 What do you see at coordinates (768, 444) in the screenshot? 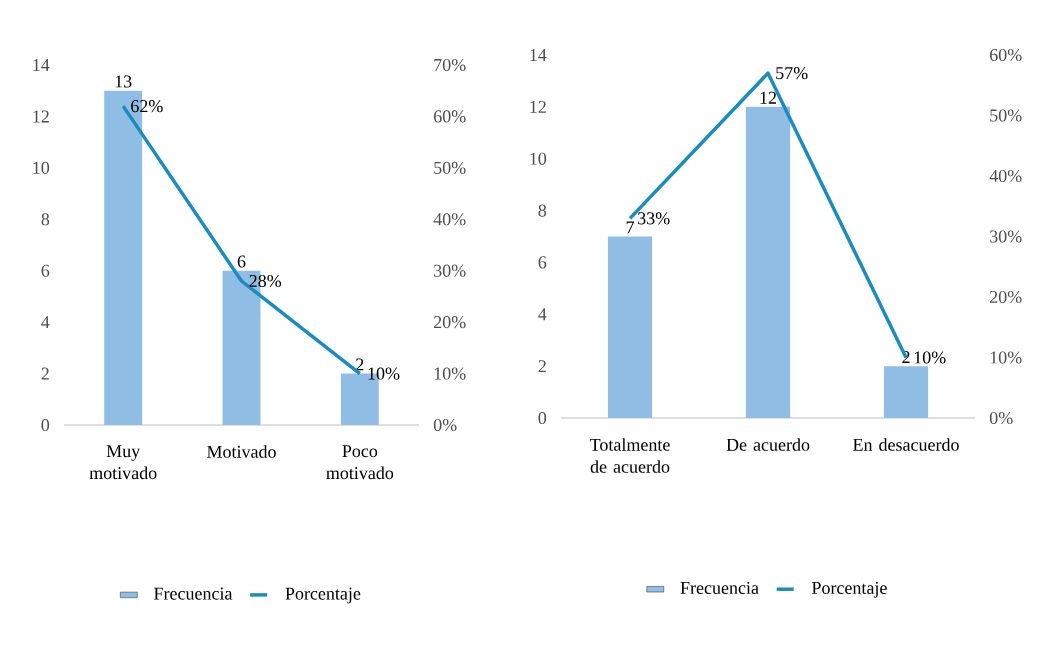
I see `x-tick-label: De acuerdo` at bounding box center [768, 444].